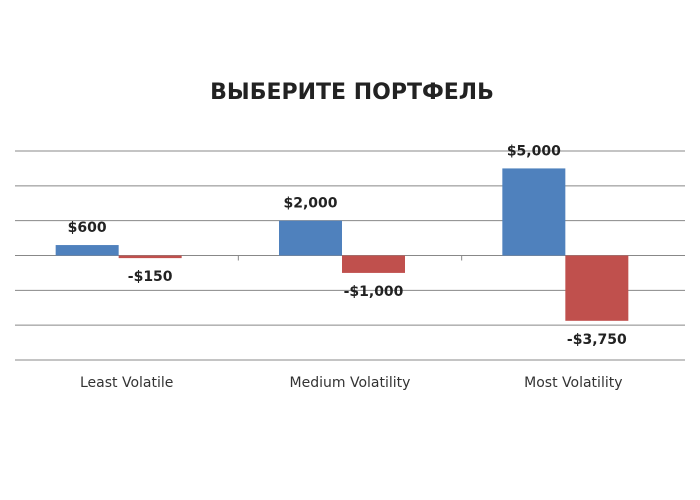  Describe the element at coordinates (87, 228) in the screenshot. I see `value-label: $600` at that location.